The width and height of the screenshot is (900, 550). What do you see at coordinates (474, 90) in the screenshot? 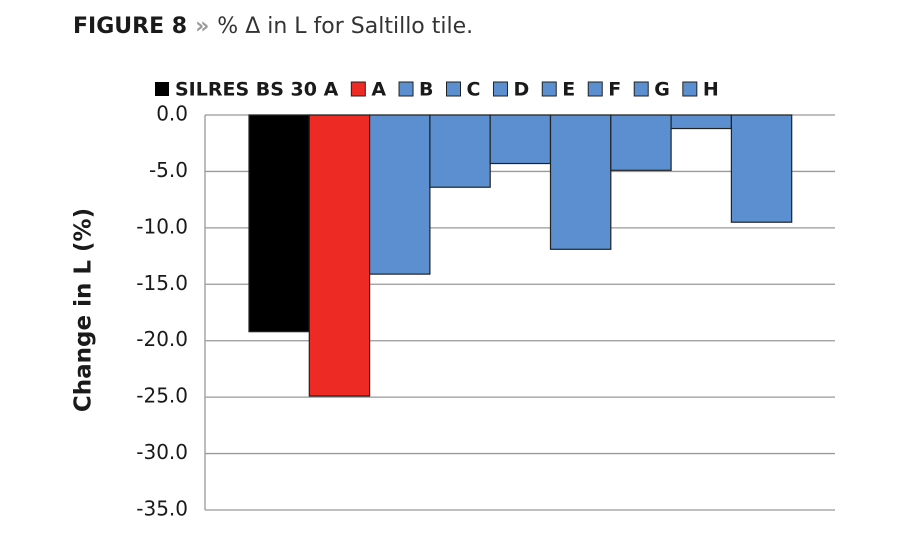
I see `legend-label: C` at bounding box center [474, 90].